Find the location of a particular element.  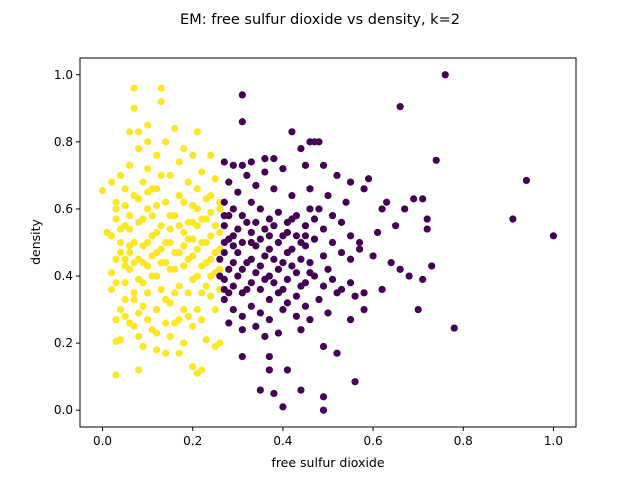

x-tick-label: 0.2 is located at coordinates (192, 441).